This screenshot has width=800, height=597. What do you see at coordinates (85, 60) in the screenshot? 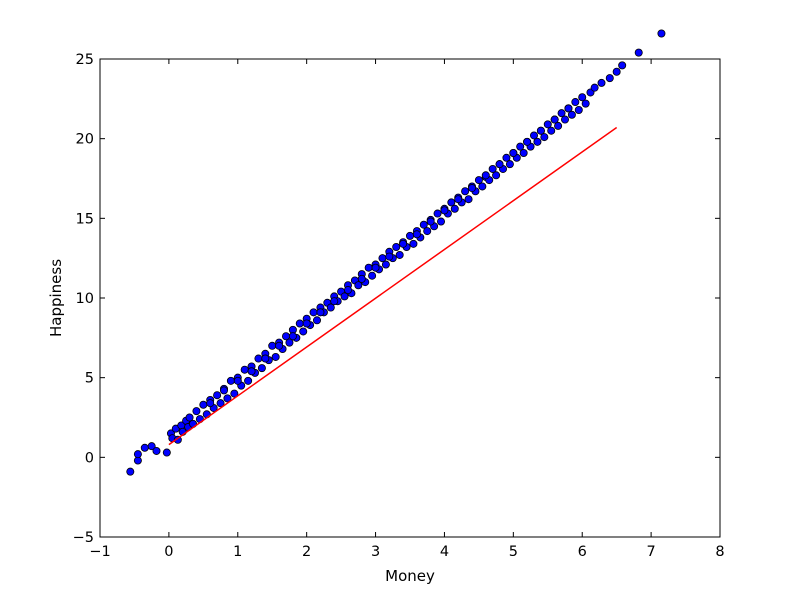
I see `y-tick-label: 25` at bounding box center [85, 60].